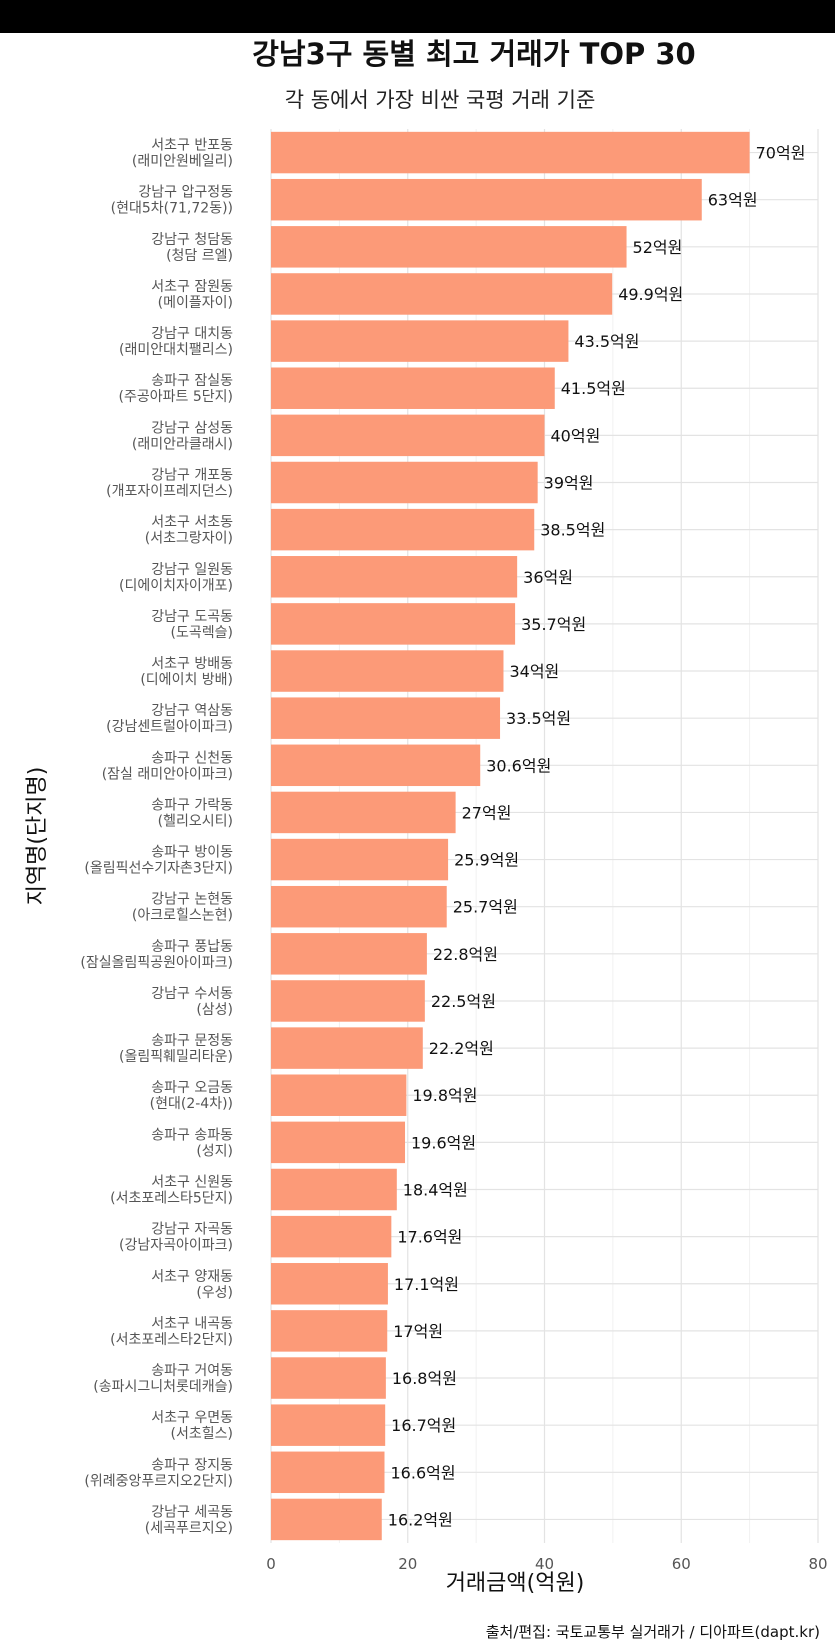  Describe the element at coordinates (202, 633) in the screenshot. I see `y-tick-label-complex: (도곡렉슬)` at that location.